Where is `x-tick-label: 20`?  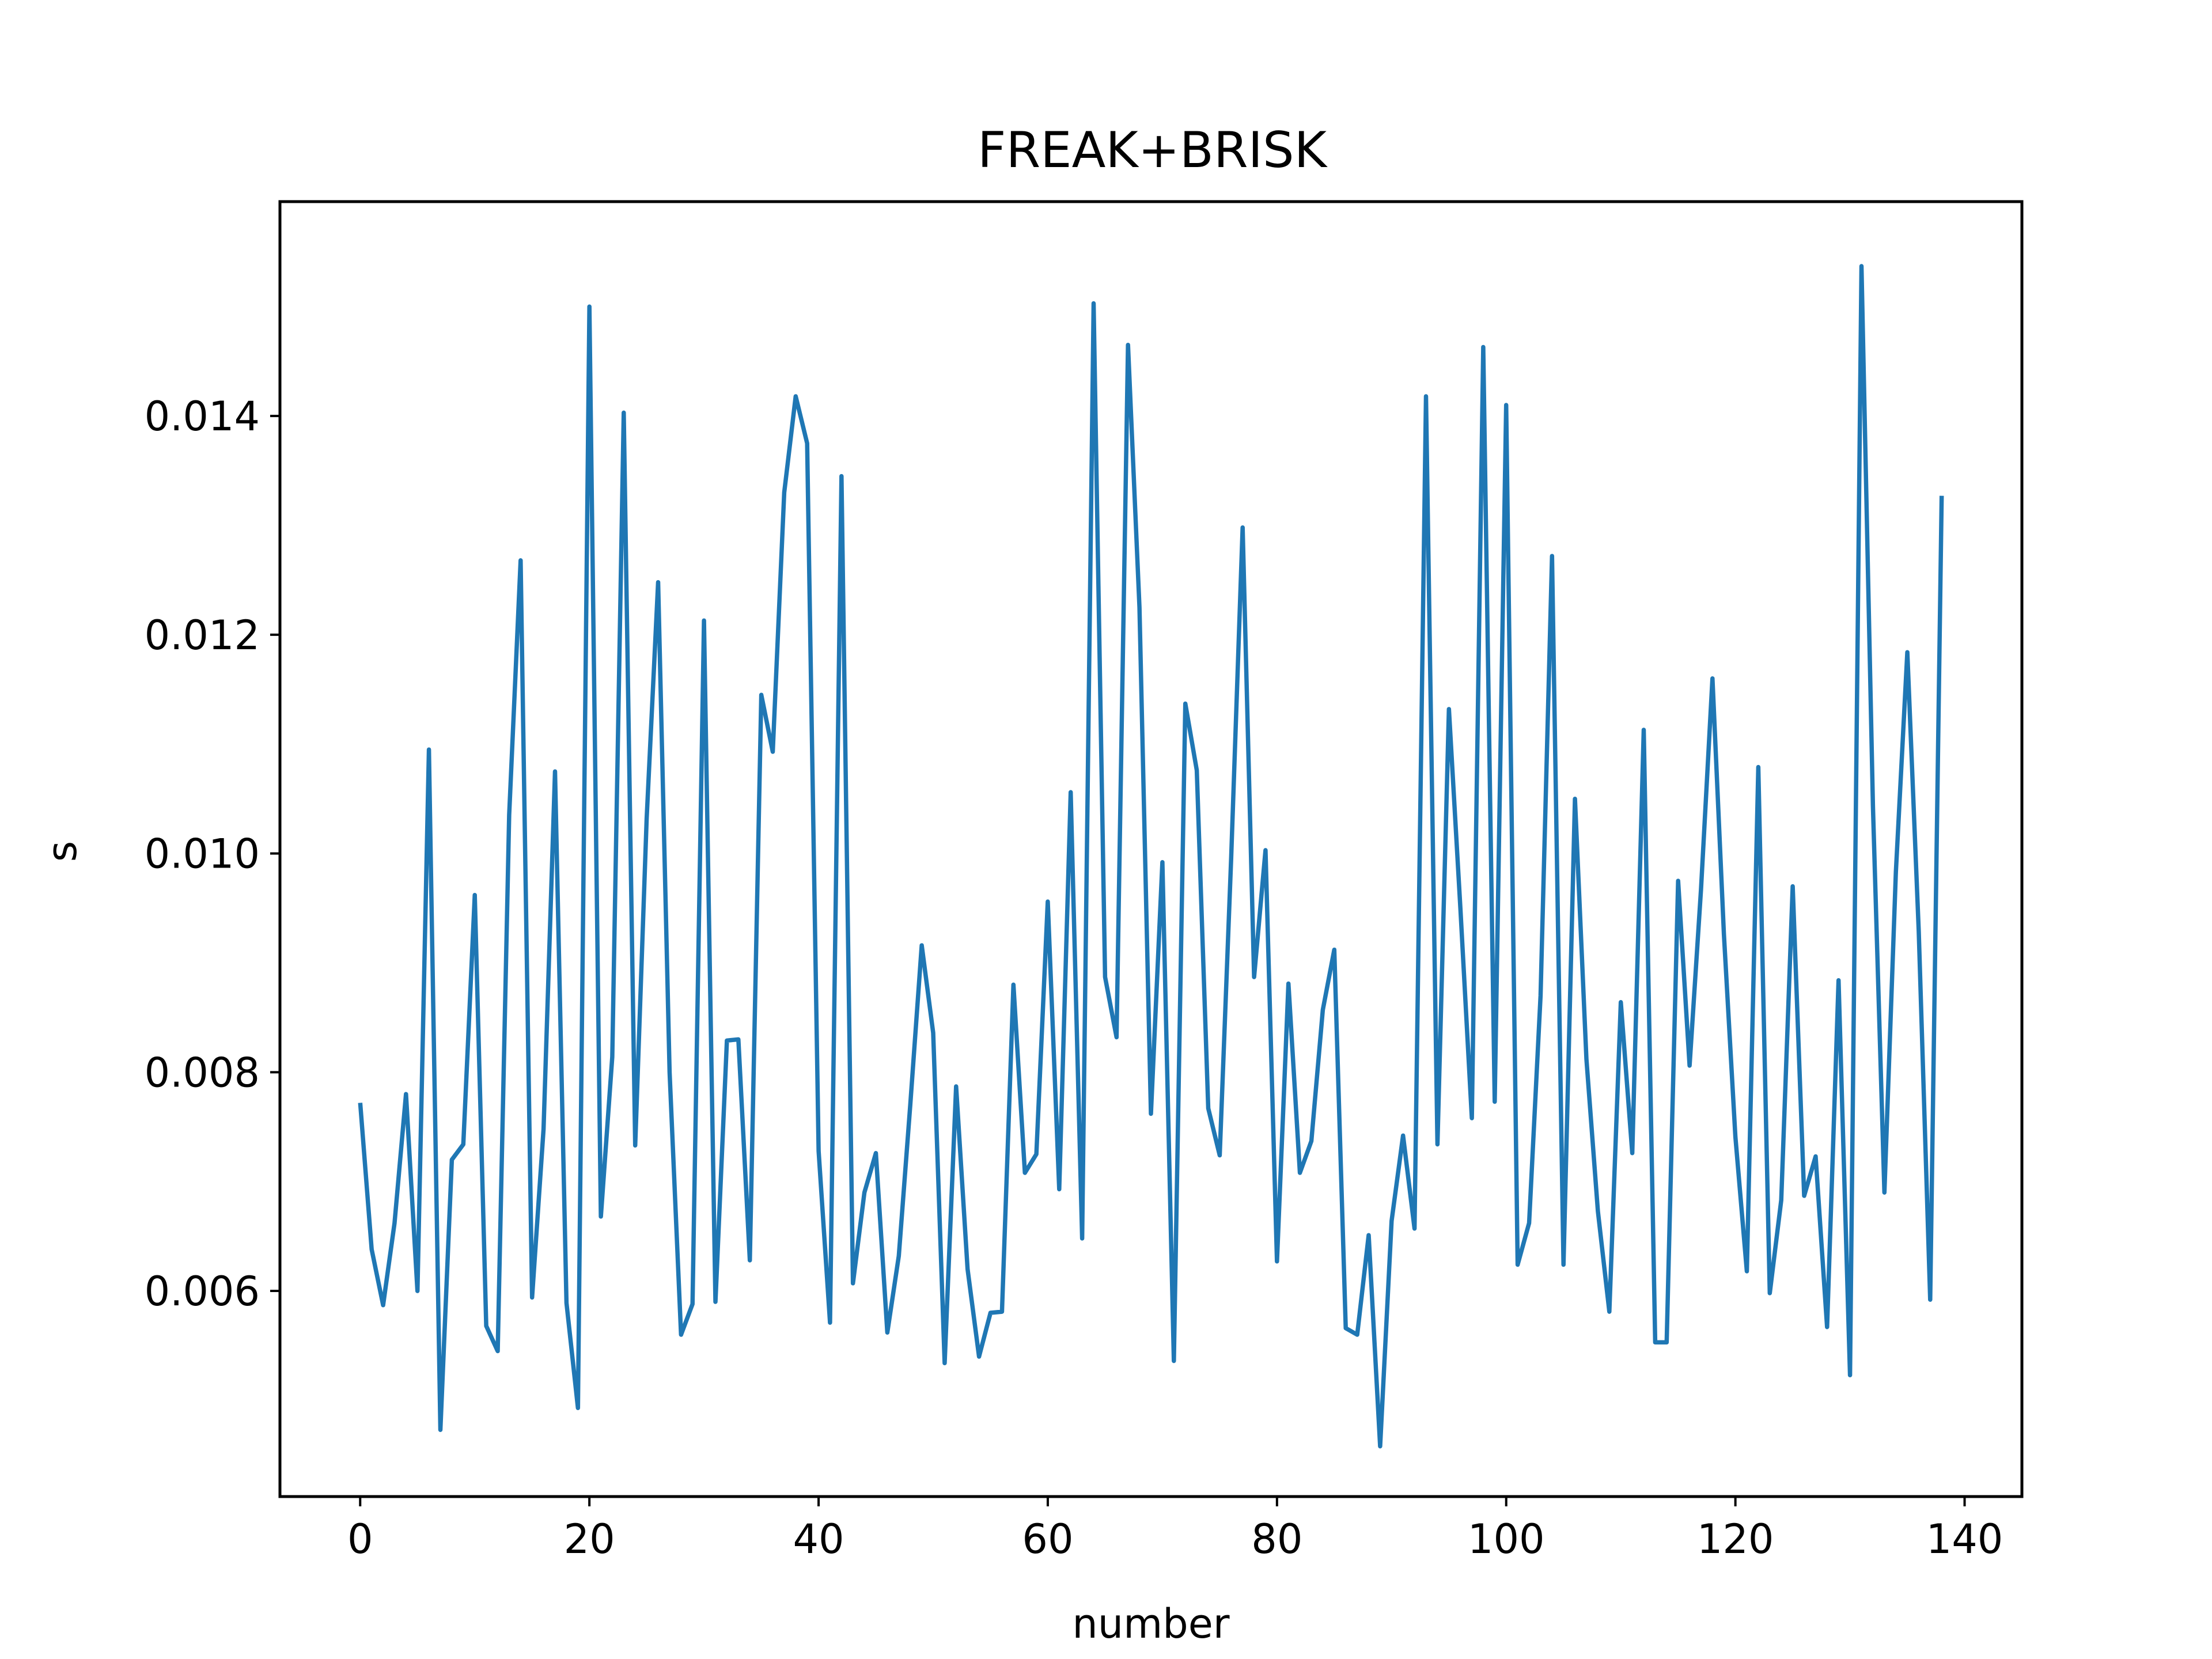
x-tick-label: 20 is located at coordinates (589, 1539).